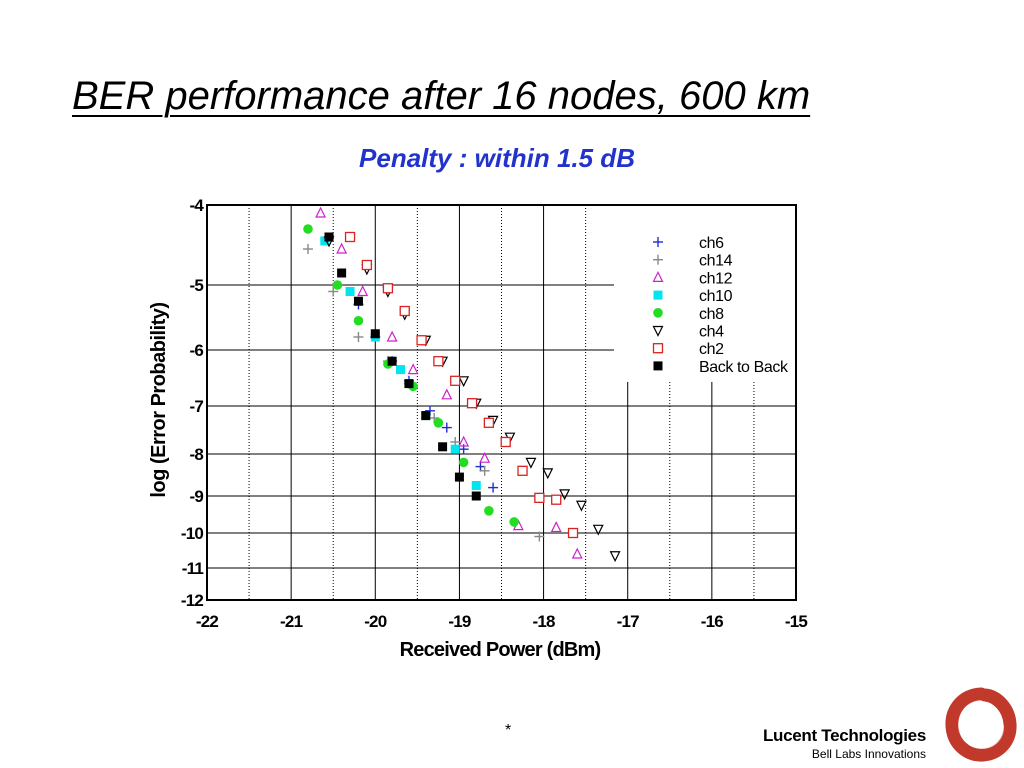 The height and width of the screenshot is (768, 1024). I want to click on company-tagline: Bell Labs Innovations, so click(868, 754).